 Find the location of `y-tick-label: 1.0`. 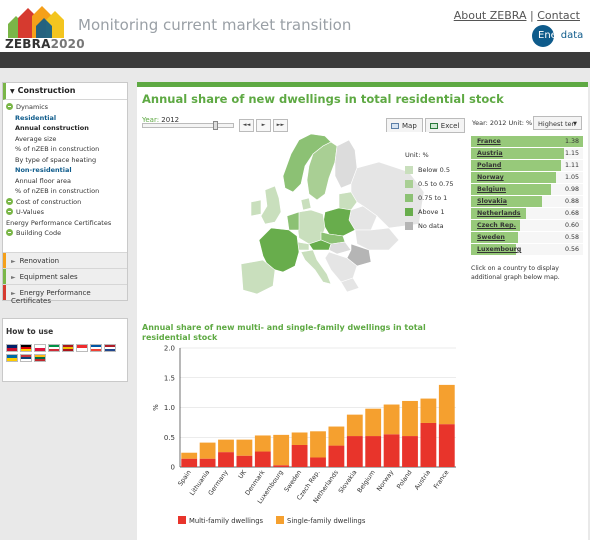

y-tick-label: 1.0 is located at coordinates (169, 408).